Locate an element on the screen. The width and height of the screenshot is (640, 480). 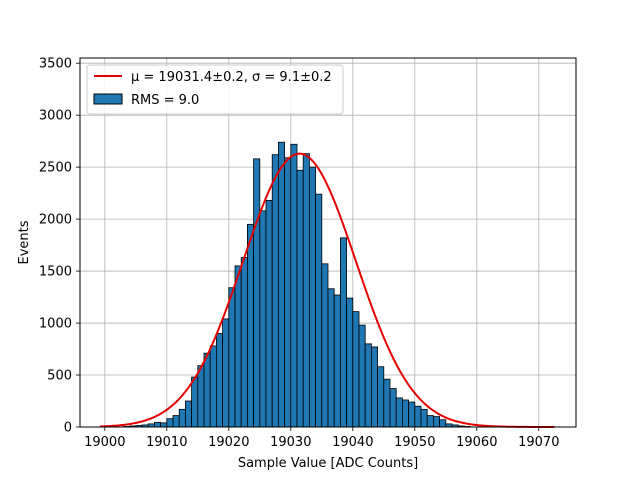
legend-histogram-swatch is located at coordinates (108, 99).